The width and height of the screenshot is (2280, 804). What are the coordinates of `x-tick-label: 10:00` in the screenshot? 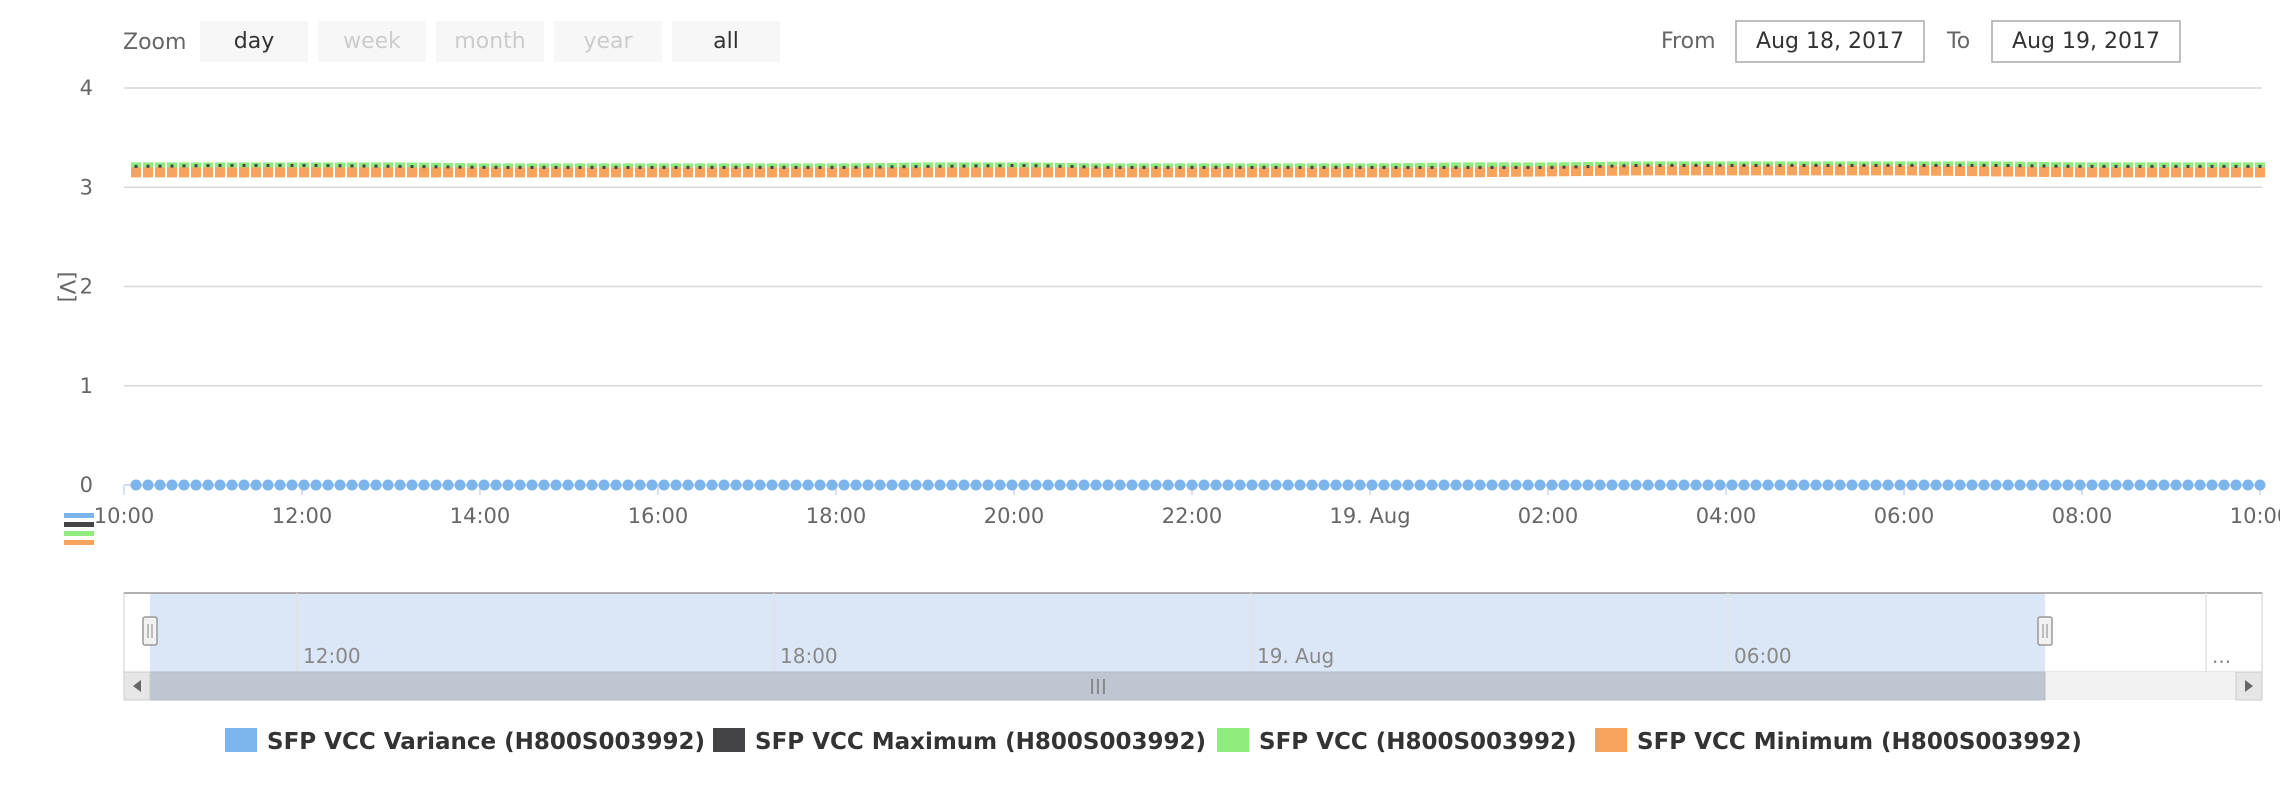 It's located at (124, 516).